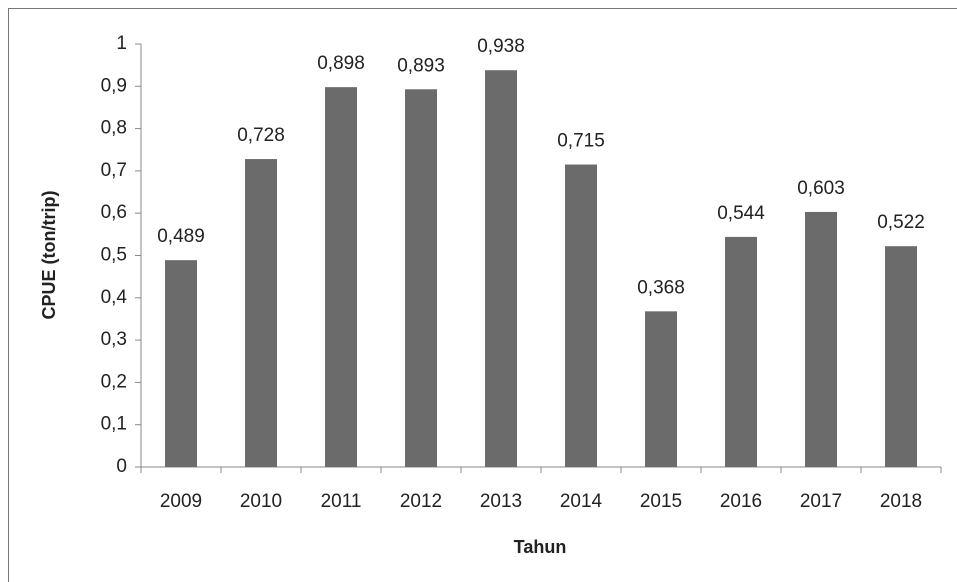 Image resolution: width=957 pixels, height=582 pixels. What do you see at coordinates (114, 339) in the screenshot?
I see `y-tick-label: 0,3` at bounding box center [114, 339].